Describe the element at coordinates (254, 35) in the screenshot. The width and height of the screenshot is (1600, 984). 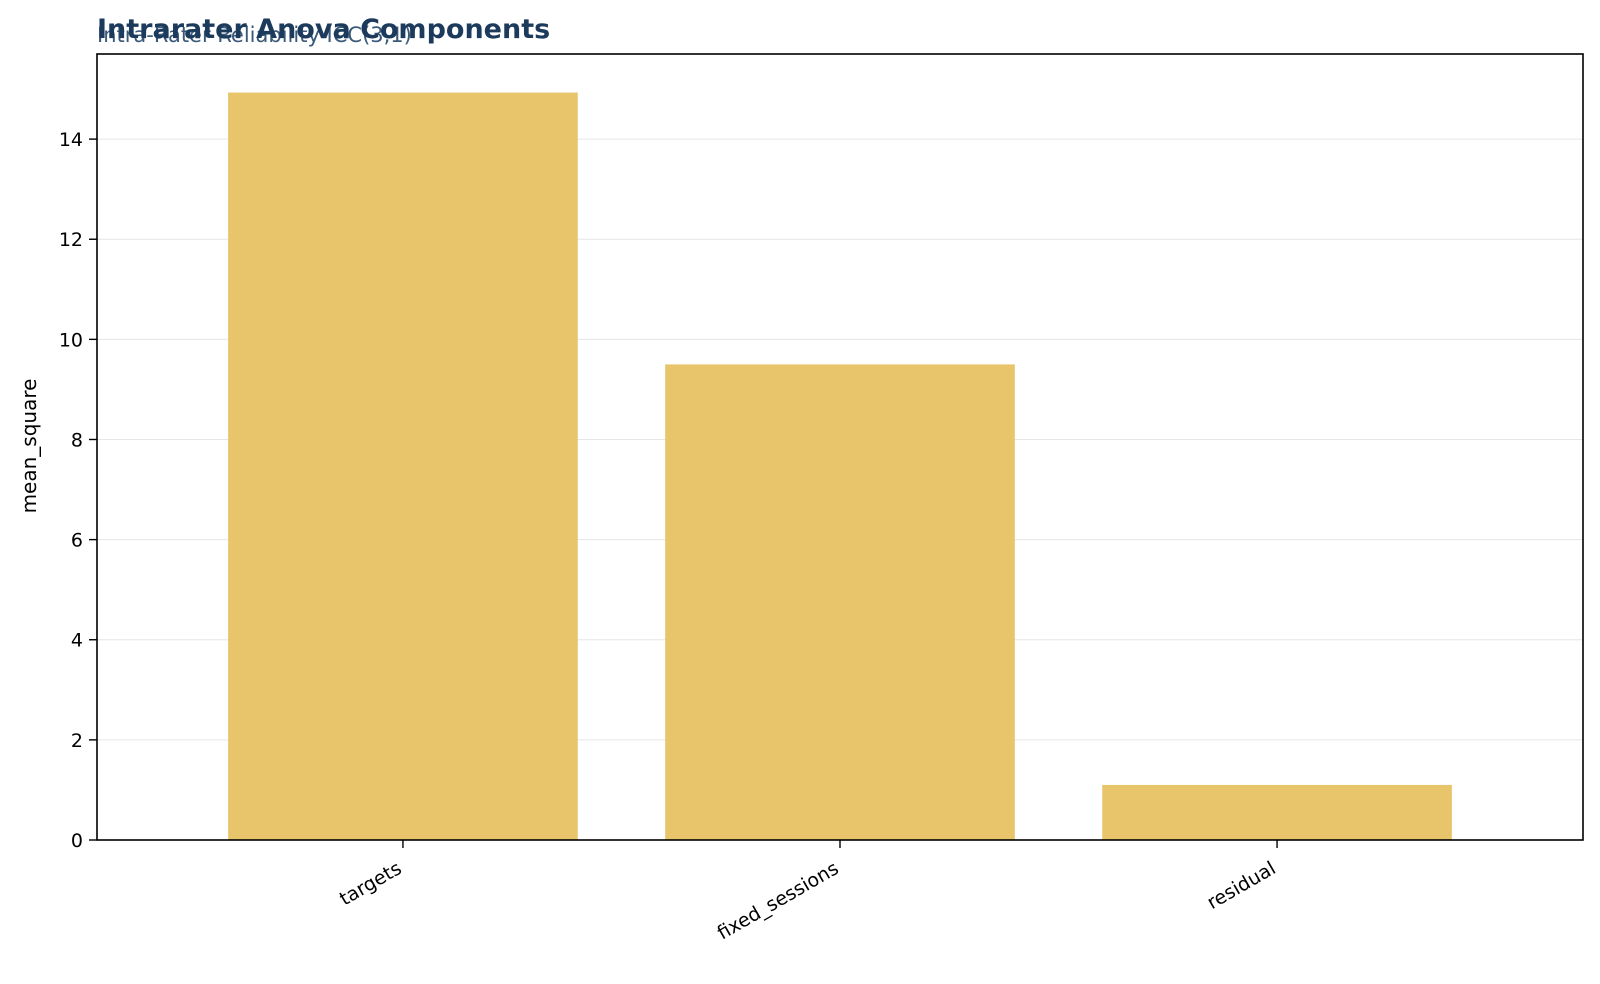
I see `chart-subtitle: Intra-Rater Reliability ICC(3,1)` at that location.